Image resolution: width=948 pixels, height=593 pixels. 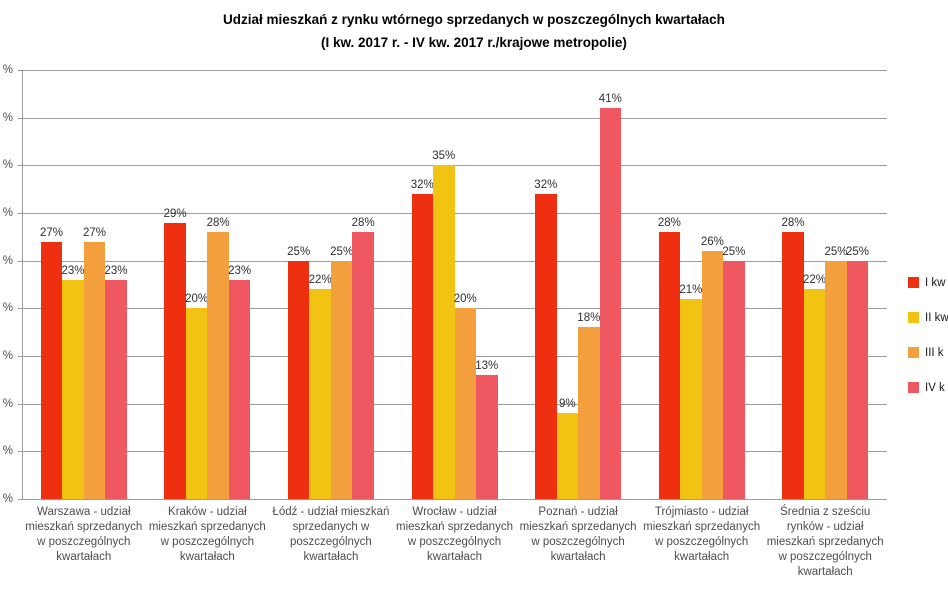 I want to click on legend: I kw II kw III k IV k, so click(x=928, y=335).